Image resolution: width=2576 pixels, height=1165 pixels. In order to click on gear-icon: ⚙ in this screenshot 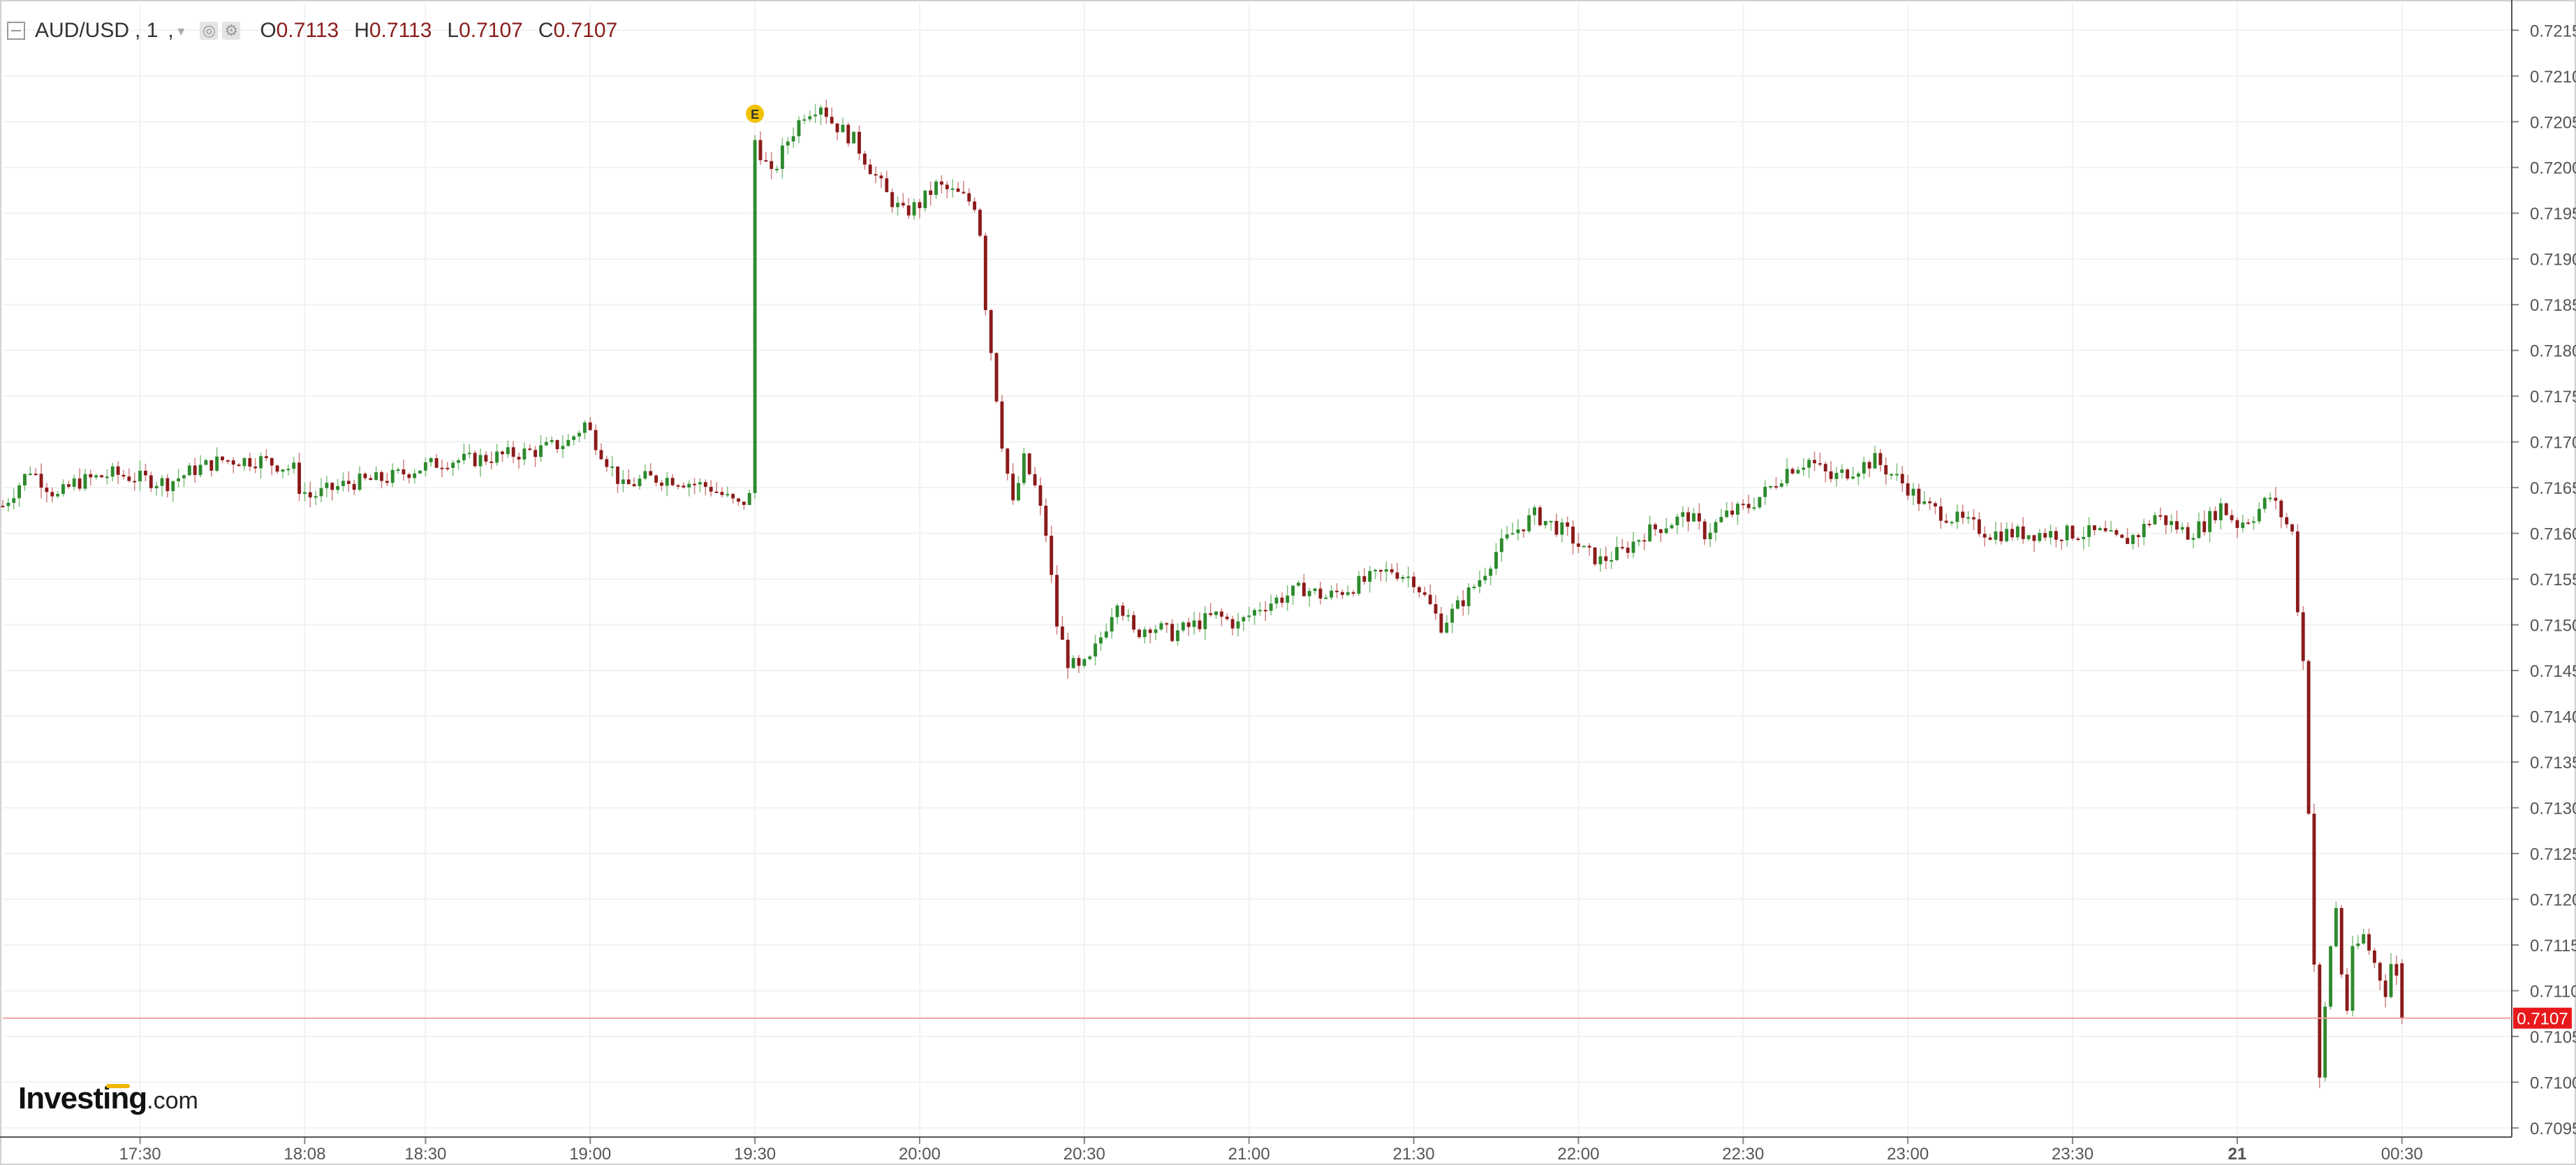, I will do `click(231, 31)`.